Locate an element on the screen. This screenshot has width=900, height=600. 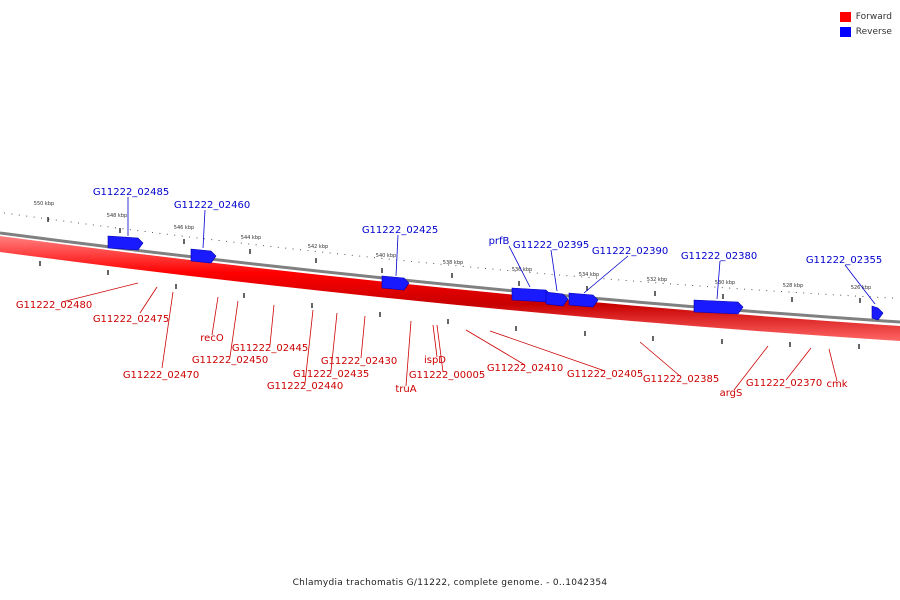
forward-gene-label: G11222_02475 is located at coordinates (131, 319).